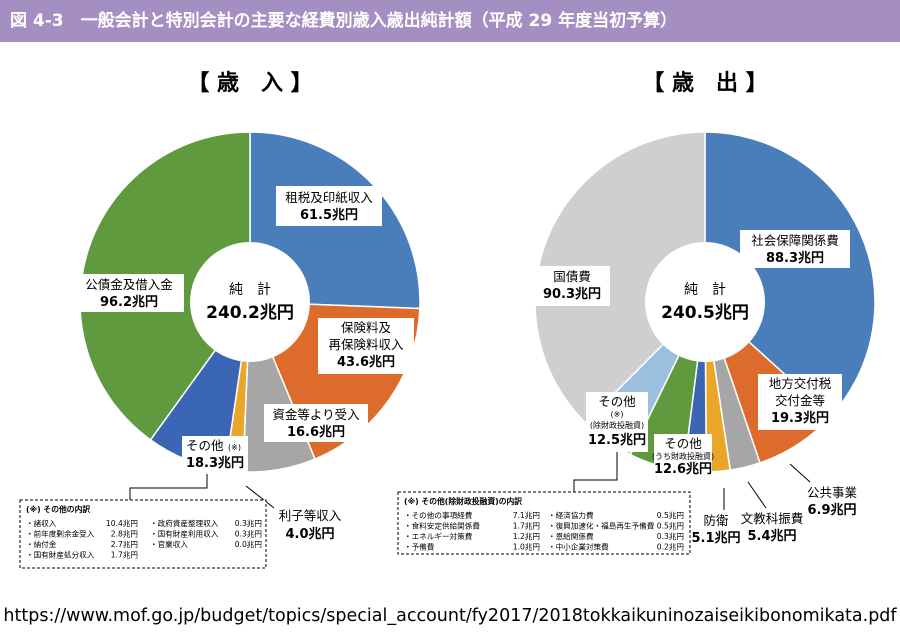 Image resolution: width=900 pixels, height=642 pixels. What do you see at coordinates (329, 215) in the screenshot?
I see `revenue-slice-value-tax: 61.5兆円` at bounding box center [329, 215].